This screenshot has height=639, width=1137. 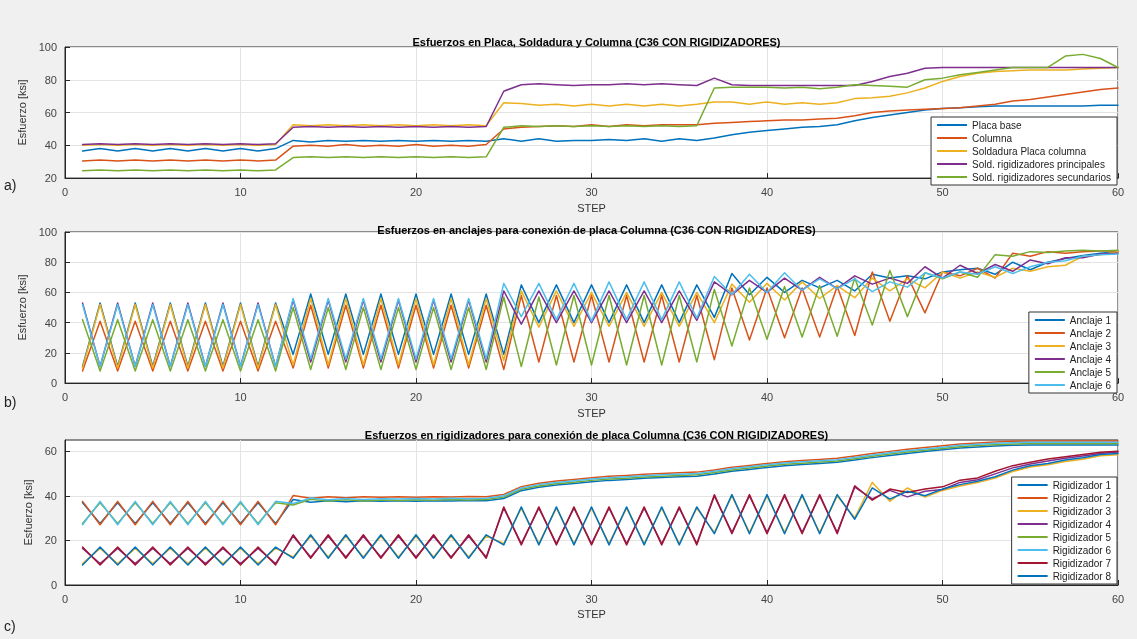 What do you see at coordinates (10, 402) in the screenshot?
I see `text: b)` at bounding box center [10, 402].